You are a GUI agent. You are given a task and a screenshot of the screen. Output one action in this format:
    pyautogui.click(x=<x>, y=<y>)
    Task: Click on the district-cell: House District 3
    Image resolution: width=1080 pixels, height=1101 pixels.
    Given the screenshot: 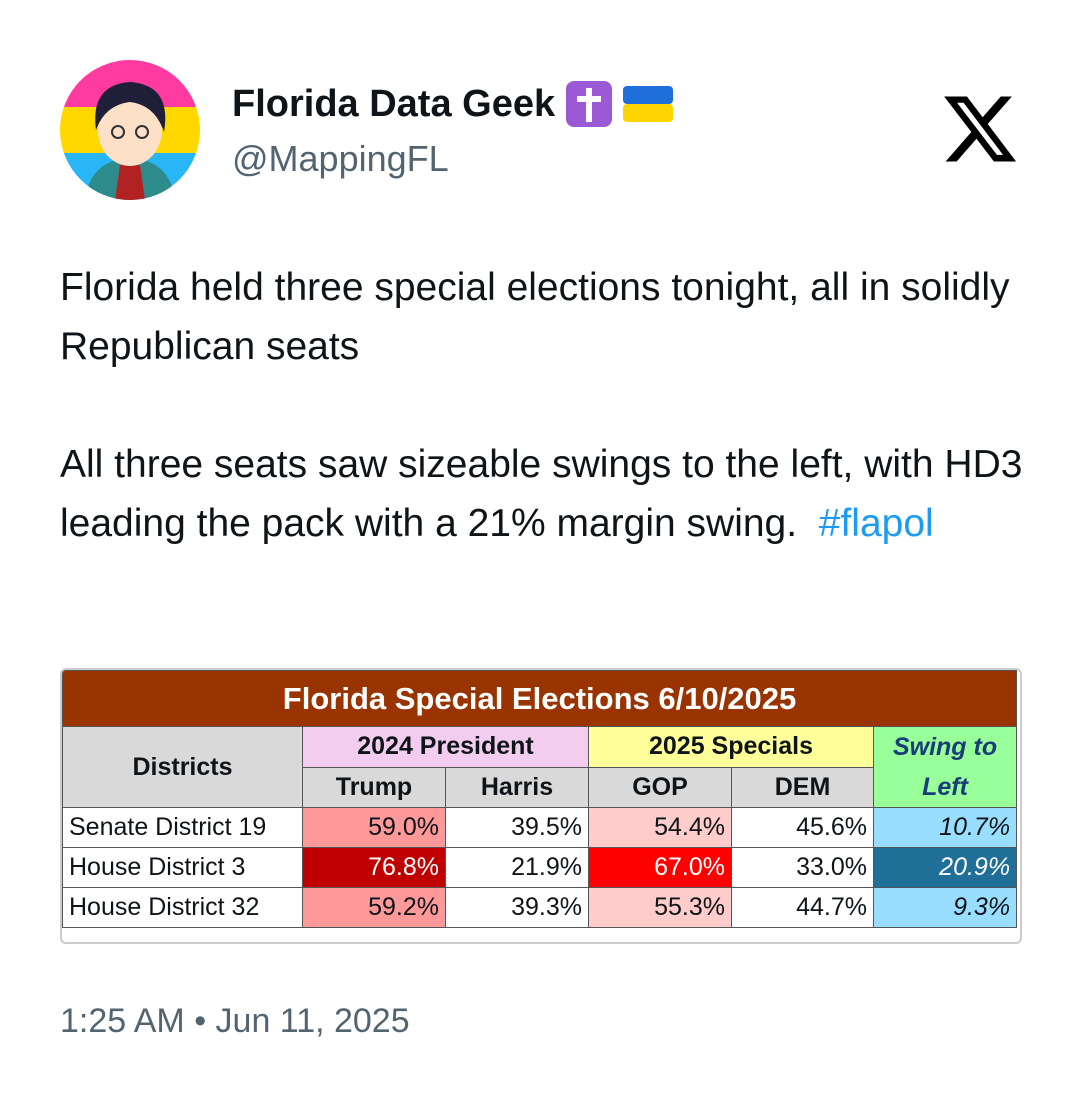 What is the action you would take?
    pyautogui.click(x=182, y=867)
    